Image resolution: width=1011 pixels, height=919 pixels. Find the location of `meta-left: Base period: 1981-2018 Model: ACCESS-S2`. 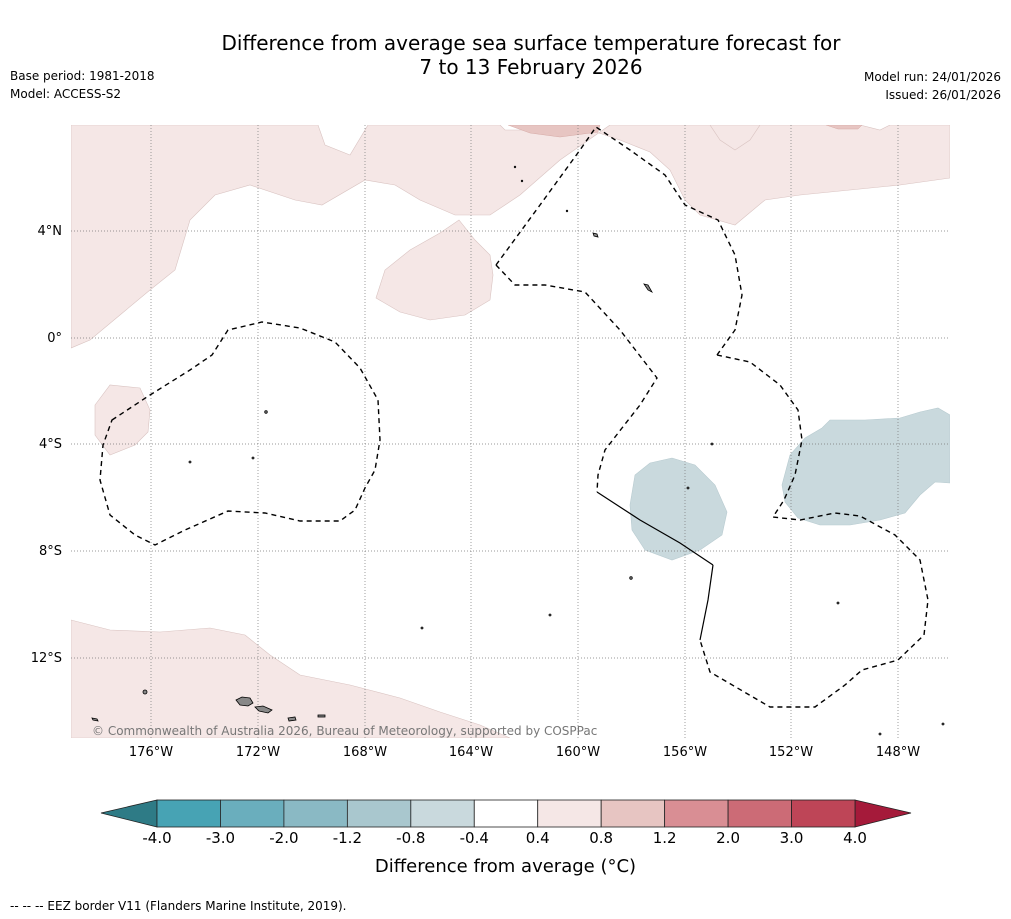

meta-left: Base period: 1981-2018 Model: ACCESS-S2 is located at coordinates (82, 85).